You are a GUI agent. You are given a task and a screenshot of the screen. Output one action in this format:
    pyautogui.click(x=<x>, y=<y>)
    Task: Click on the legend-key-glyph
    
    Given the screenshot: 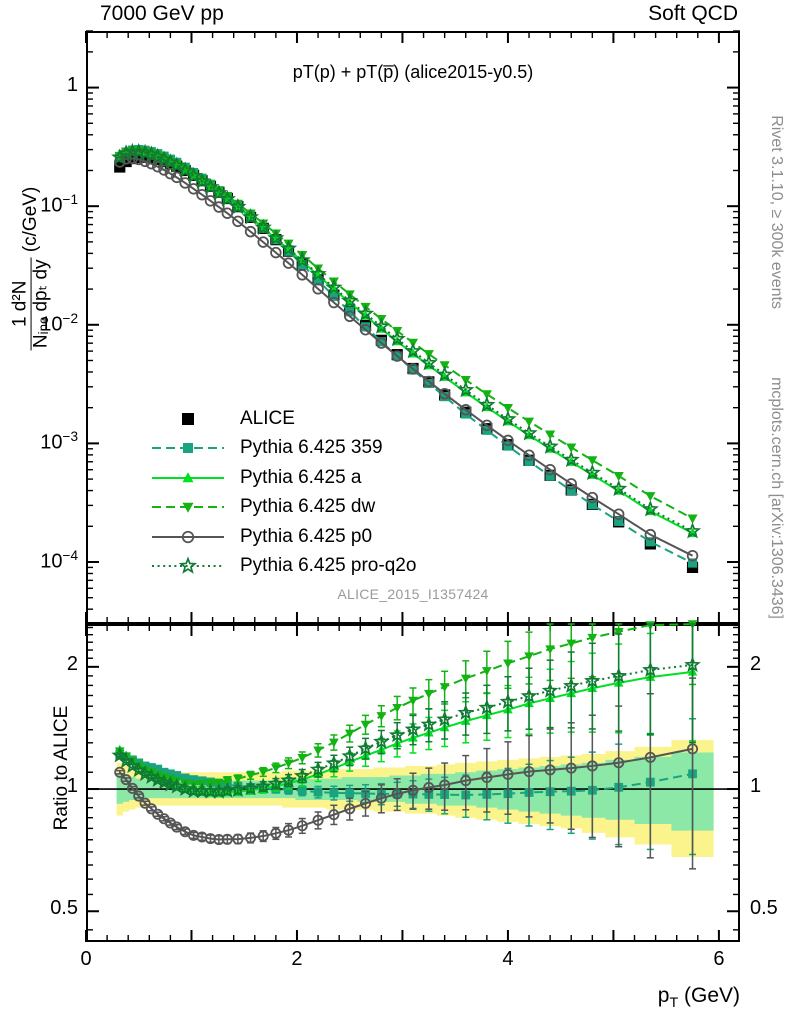 What is the action you would take?
    pyautogui.click(x=188, y=448)
    